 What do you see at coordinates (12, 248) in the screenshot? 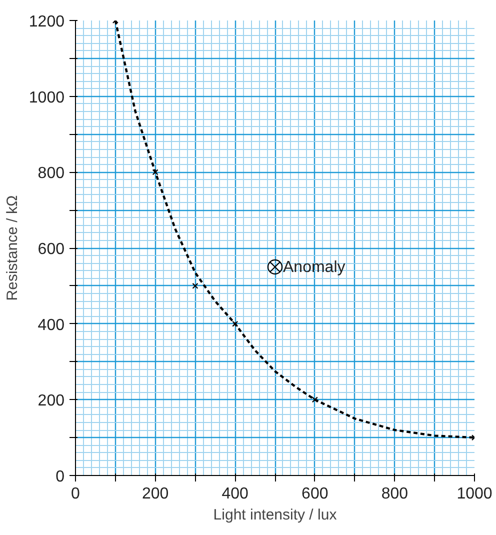
I see `y-axis-title: Resistance / kΩ` at bounding box center [12, 248].